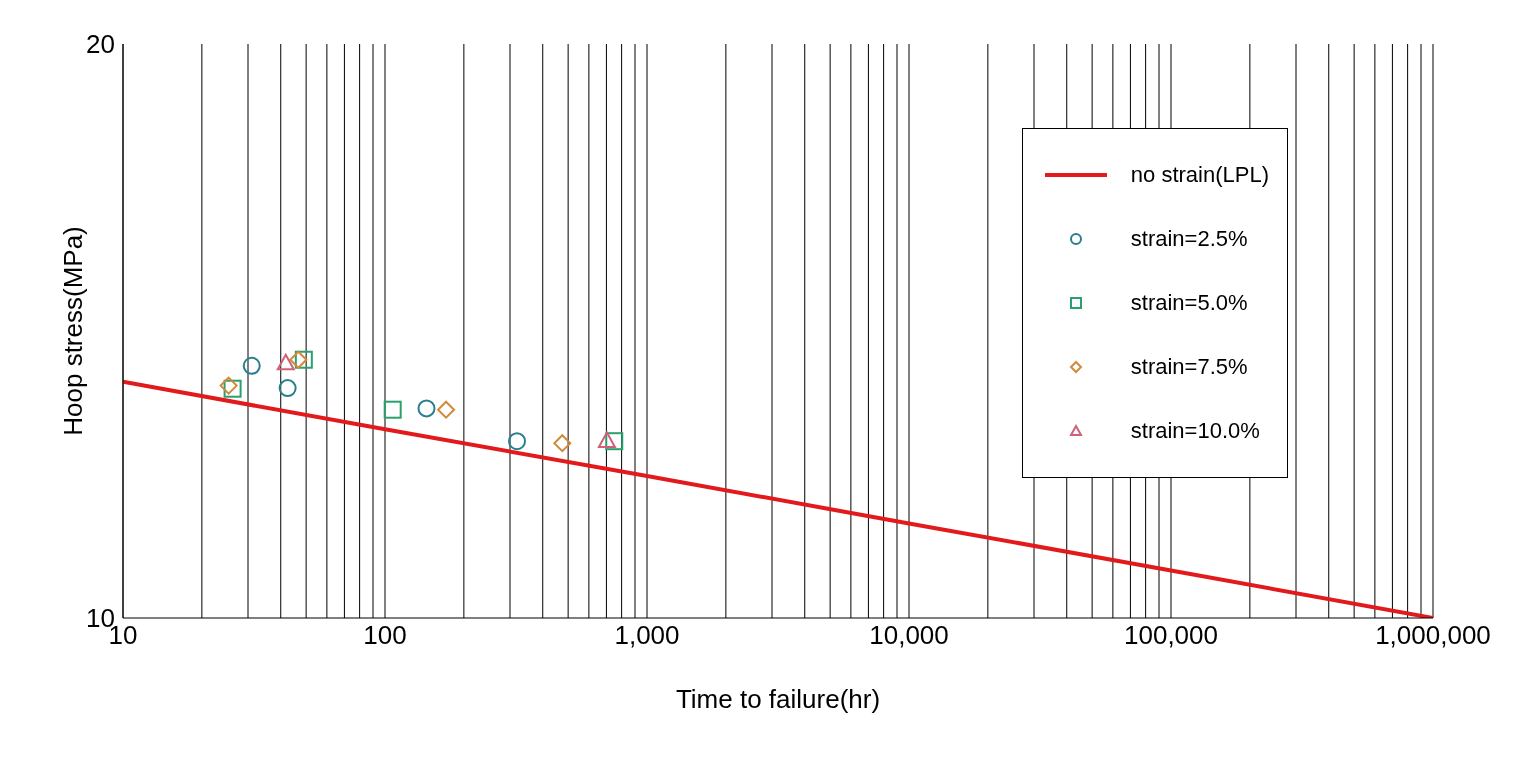  What do you see at coordinates (1199, 175) in the screenshot?
I see `legend-label: no strain(LPL)` at bounding box center [1199, 175].